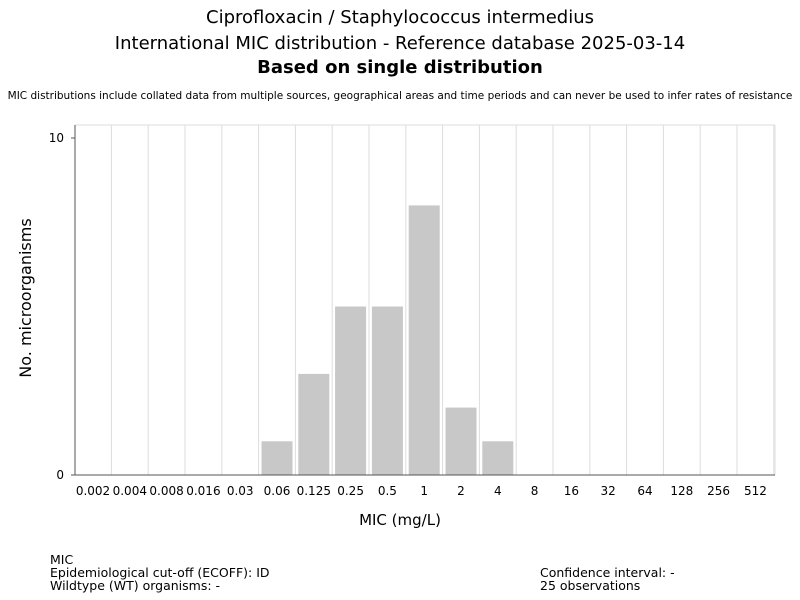 This screenshot has height=600, width=800. What do you see at coordinates (571, 491) in the screenshot?
I see `x-tick-label: 16` at bounding box center [571, 491].